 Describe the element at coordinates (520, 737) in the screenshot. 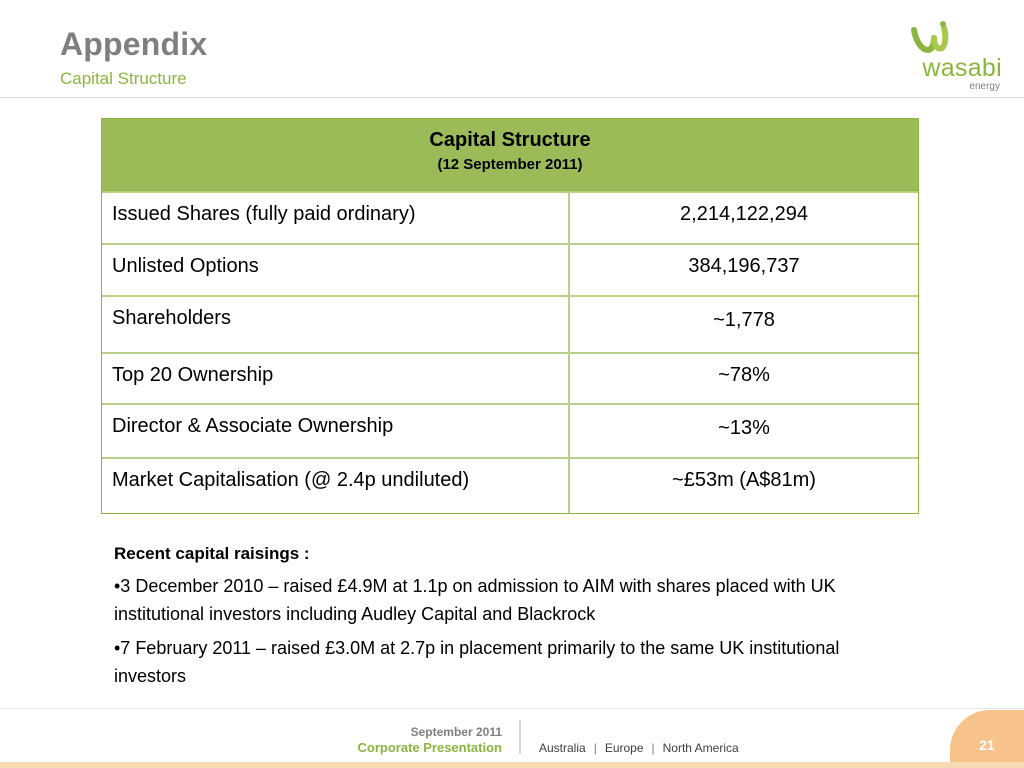

I see `footer-vertical-divider` at that location.